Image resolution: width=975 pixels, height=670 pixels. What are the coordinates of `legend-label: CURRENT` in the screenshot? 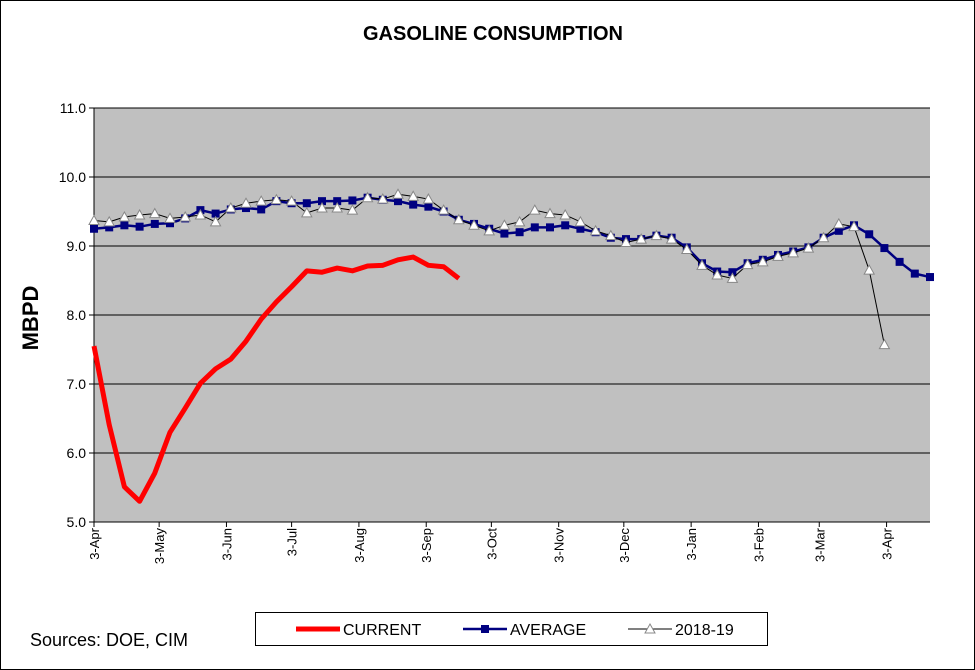 It's located at (382, 630).